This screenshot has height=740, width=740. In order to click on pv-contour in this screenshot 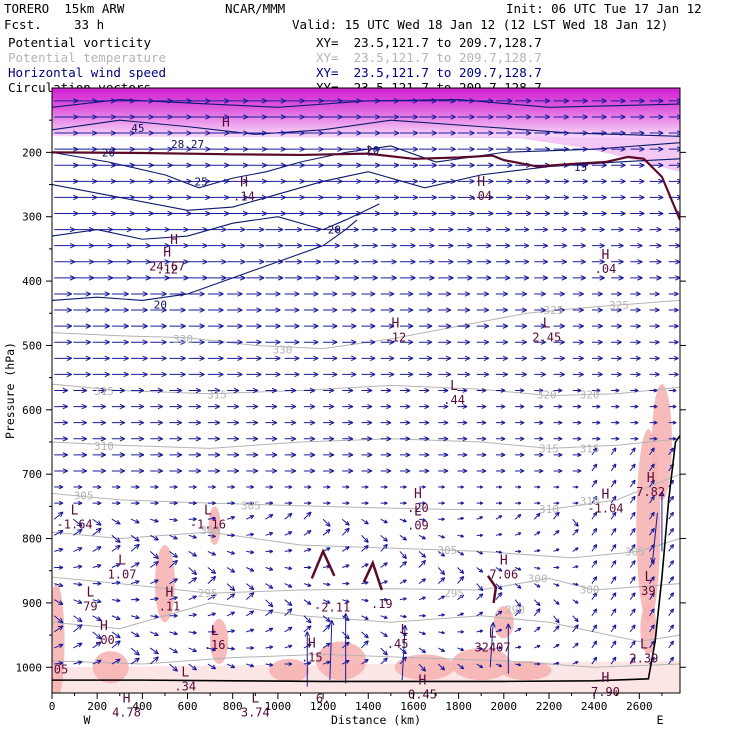, I will do `click(323, 563)`.